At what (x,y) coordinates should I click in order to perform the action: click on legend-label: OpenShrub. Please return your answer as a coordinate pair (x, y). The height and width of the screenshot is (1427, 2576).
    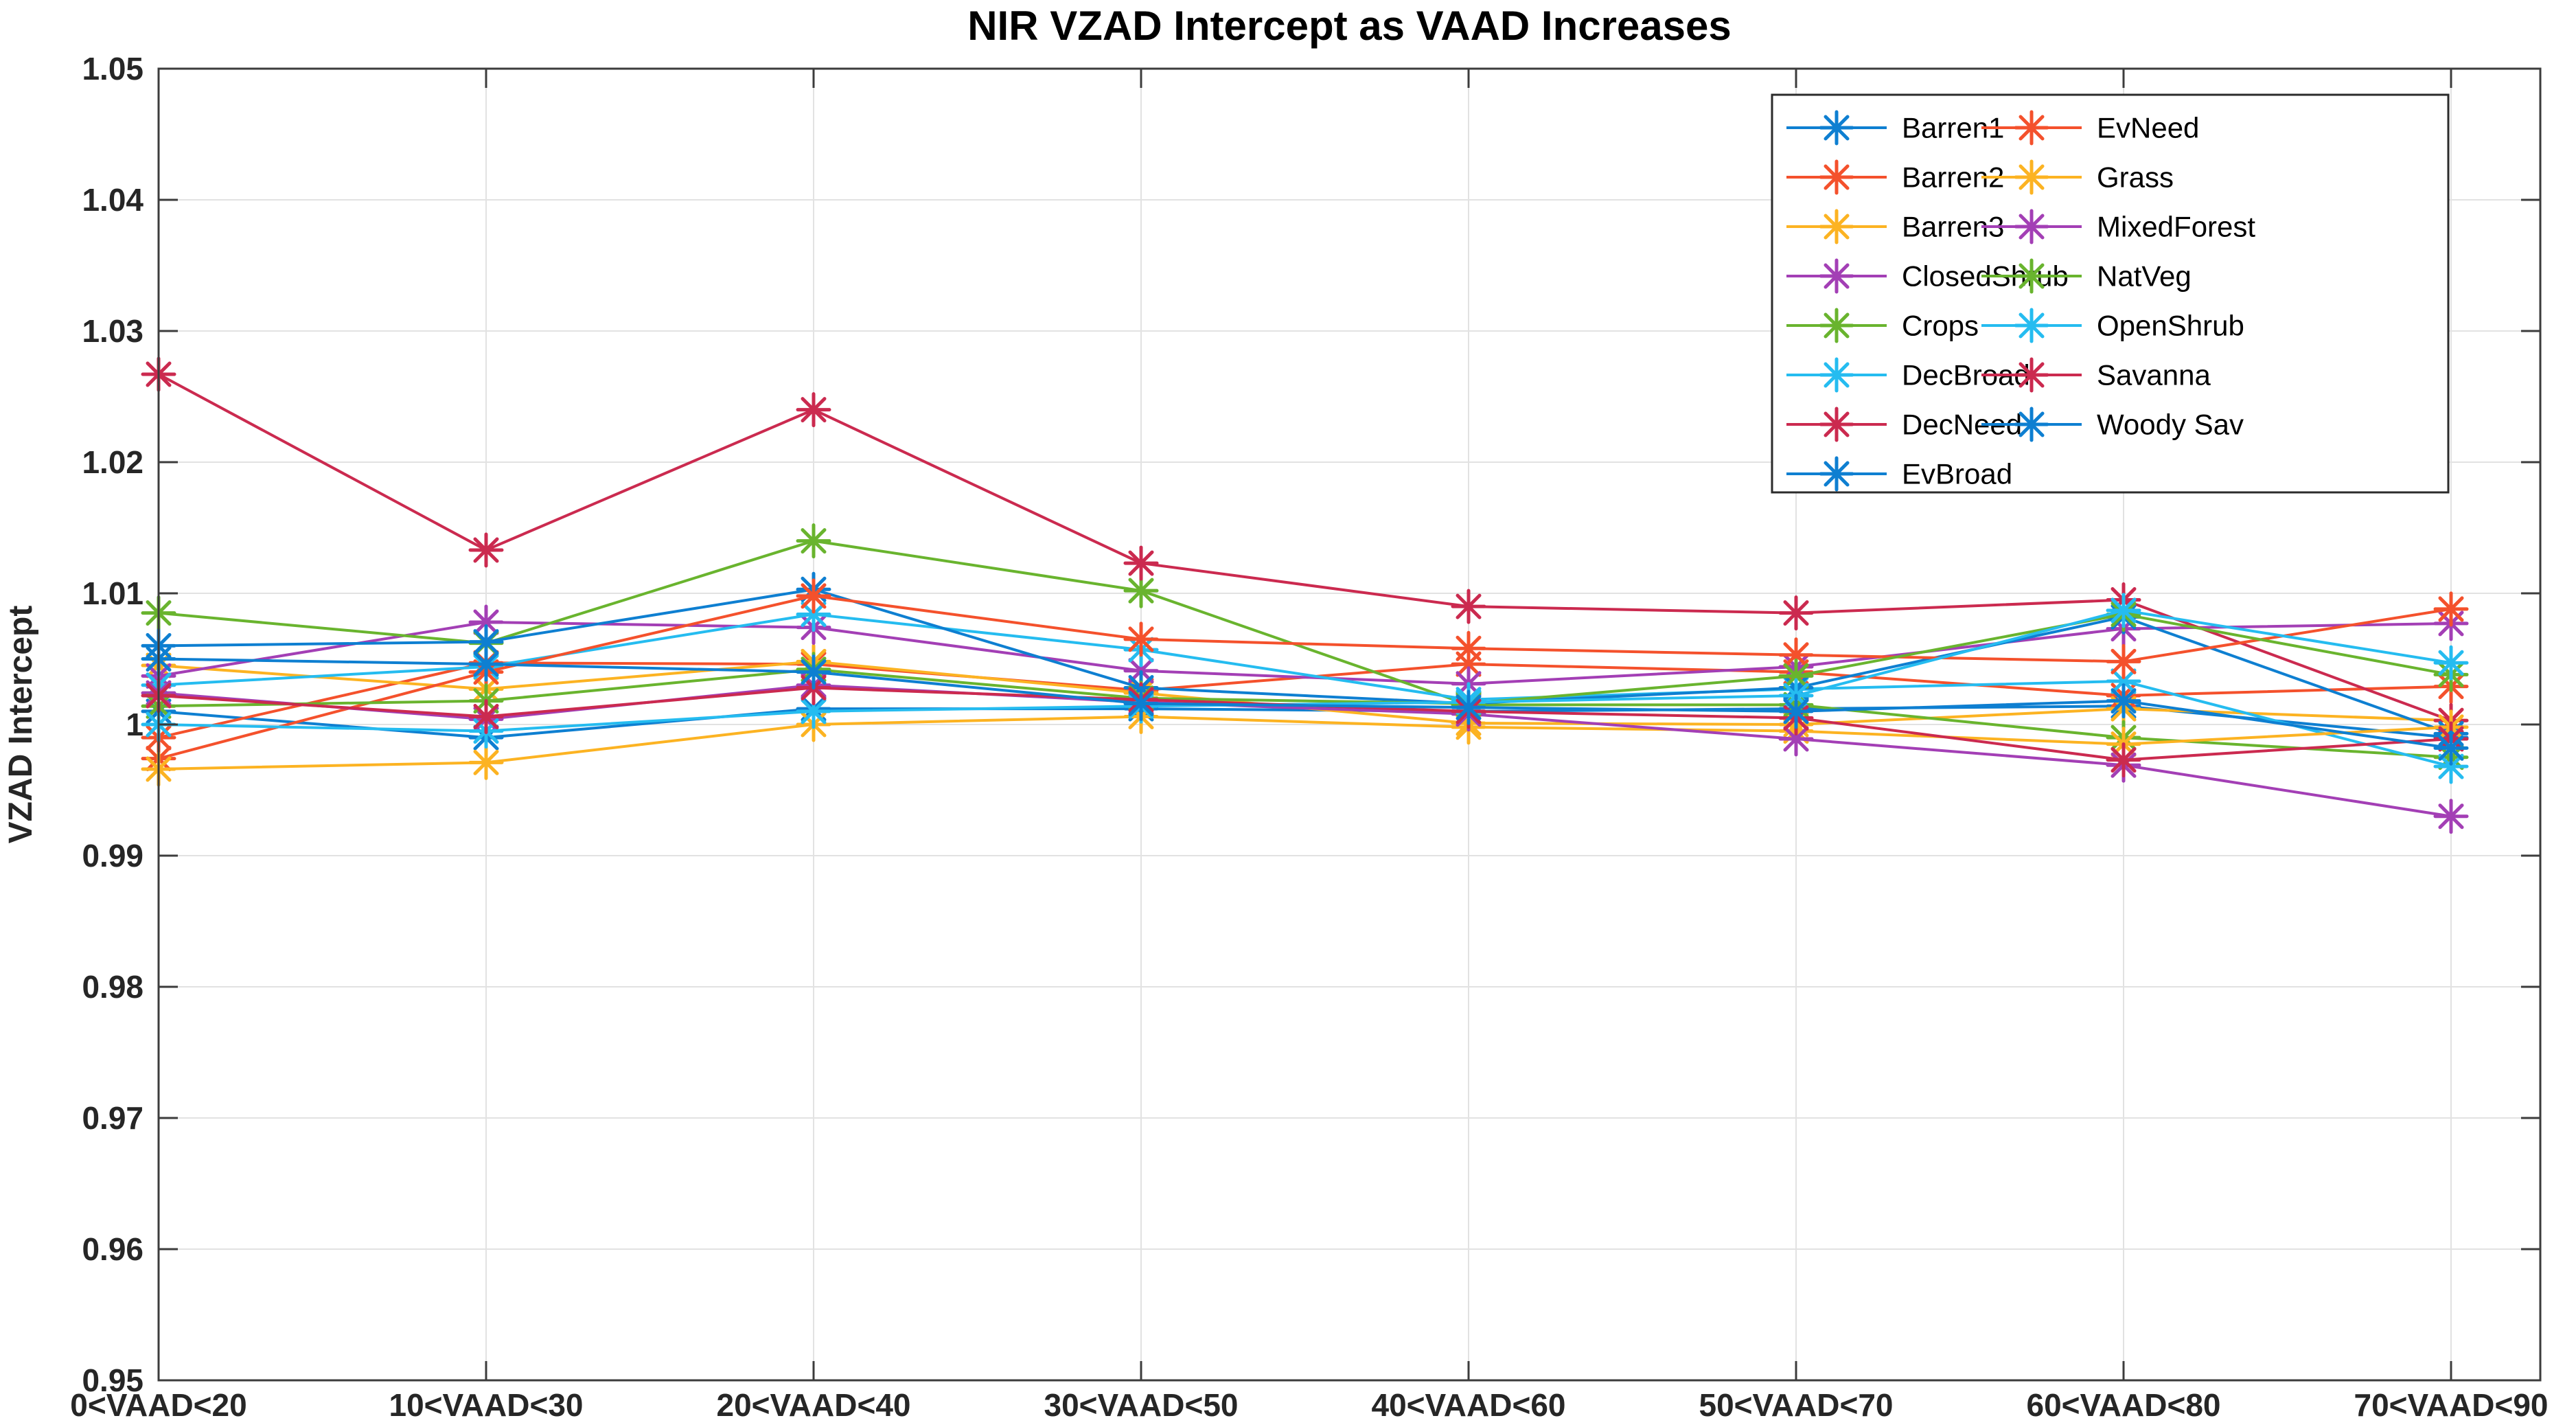
    Looking at the image, I should click on (2170, 326).